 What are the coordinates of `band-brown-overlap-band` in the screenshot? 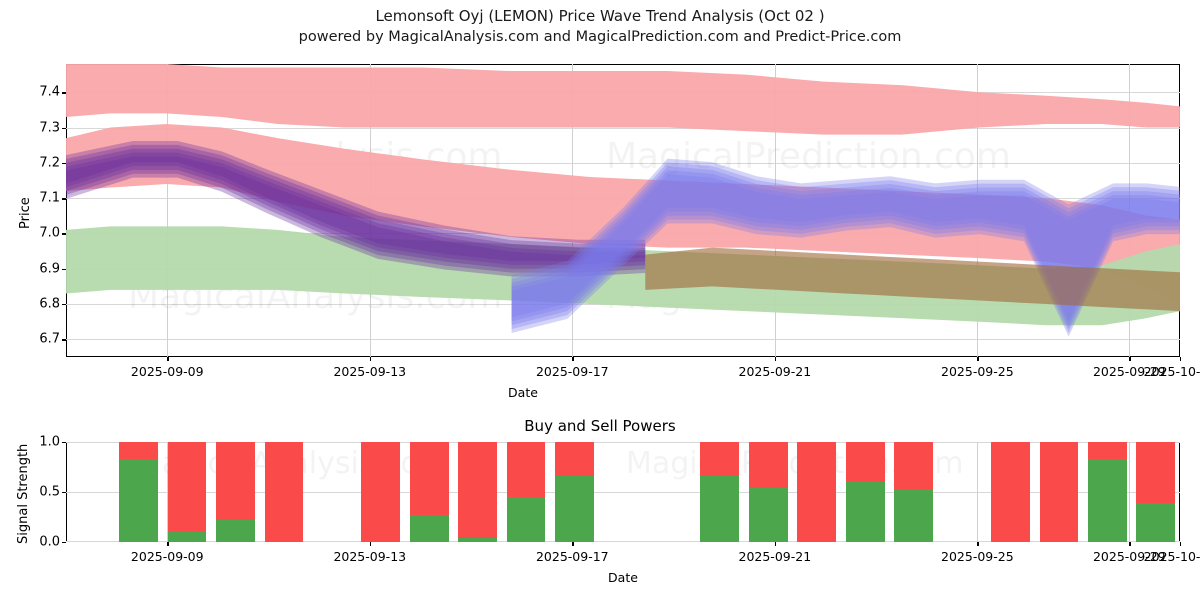 It's located at (912, 279).